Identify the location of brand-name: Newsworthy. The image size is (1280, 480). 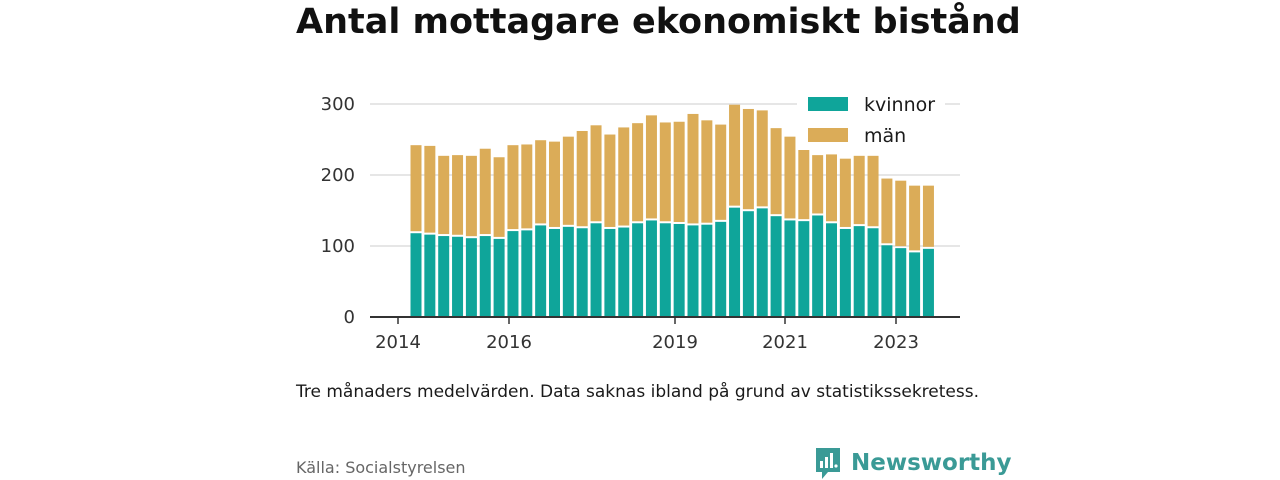
(931, 463).